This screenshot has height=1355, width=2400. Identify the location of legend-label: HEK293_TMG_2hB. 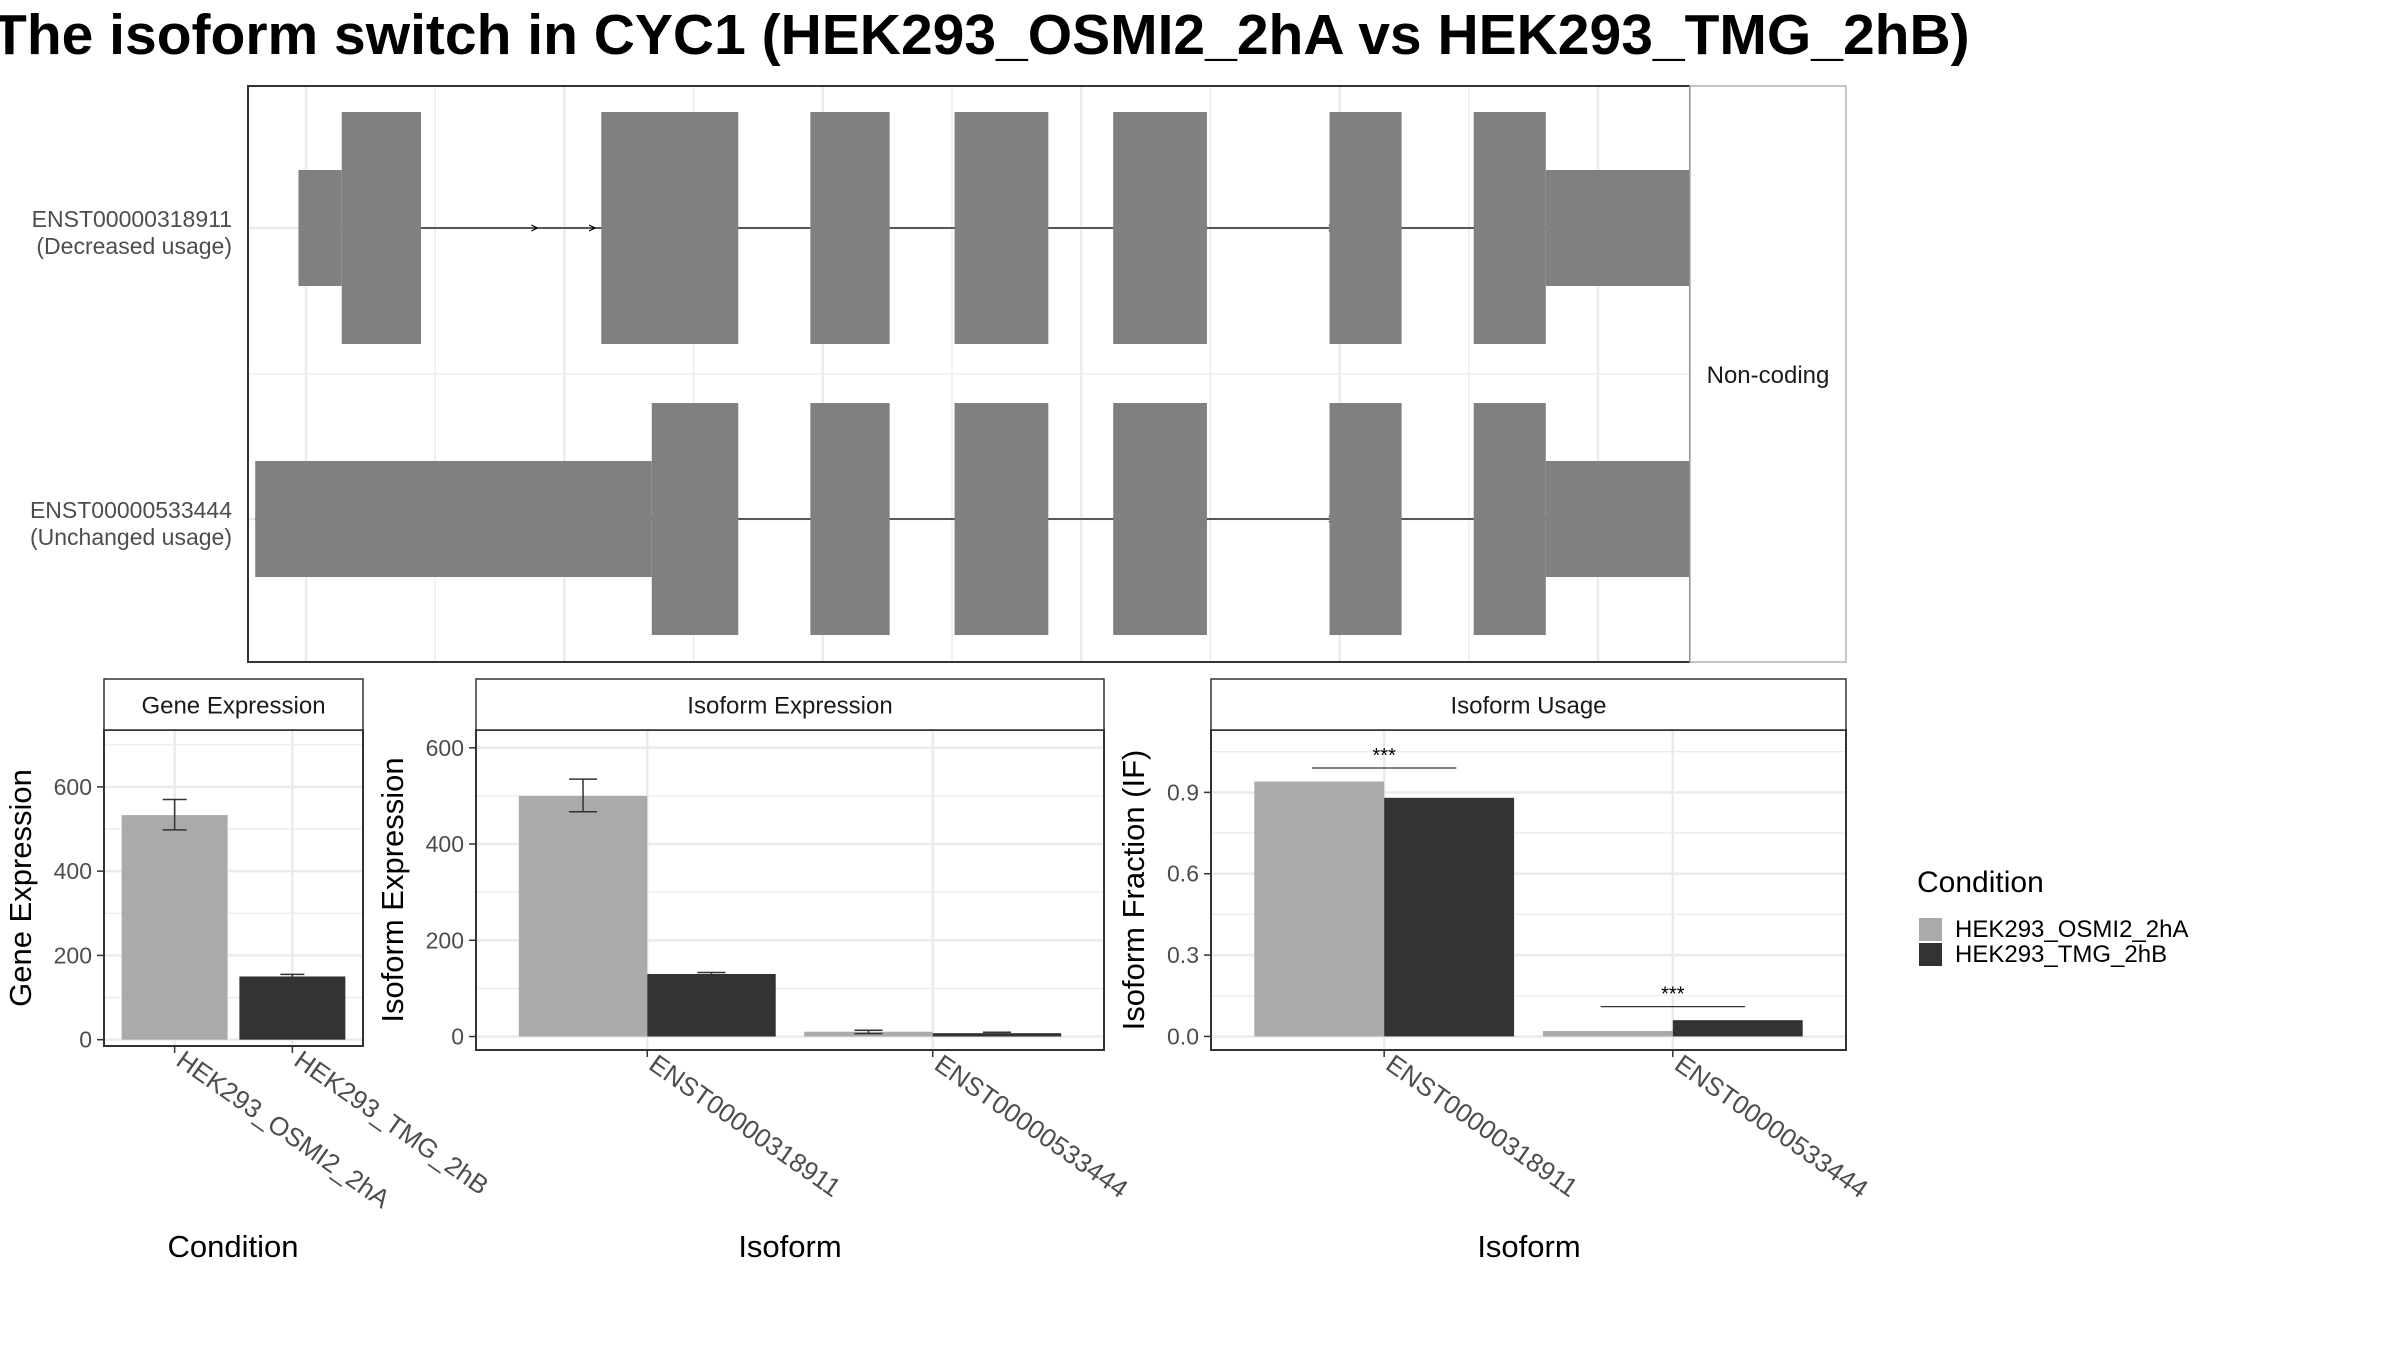
(2061, 954).